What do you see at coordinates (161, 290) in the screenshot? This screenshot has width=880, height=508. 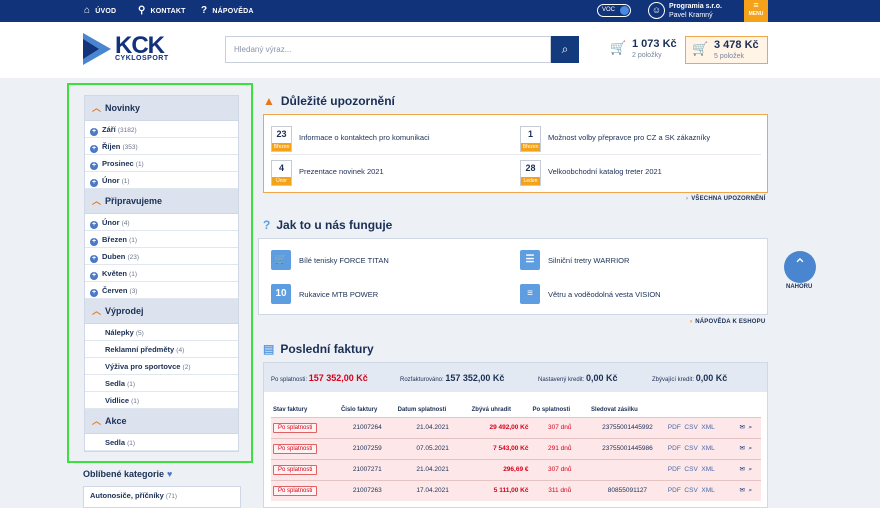 I see `sidebar-item: + Červen (3)` at bounding box center [161, 290].